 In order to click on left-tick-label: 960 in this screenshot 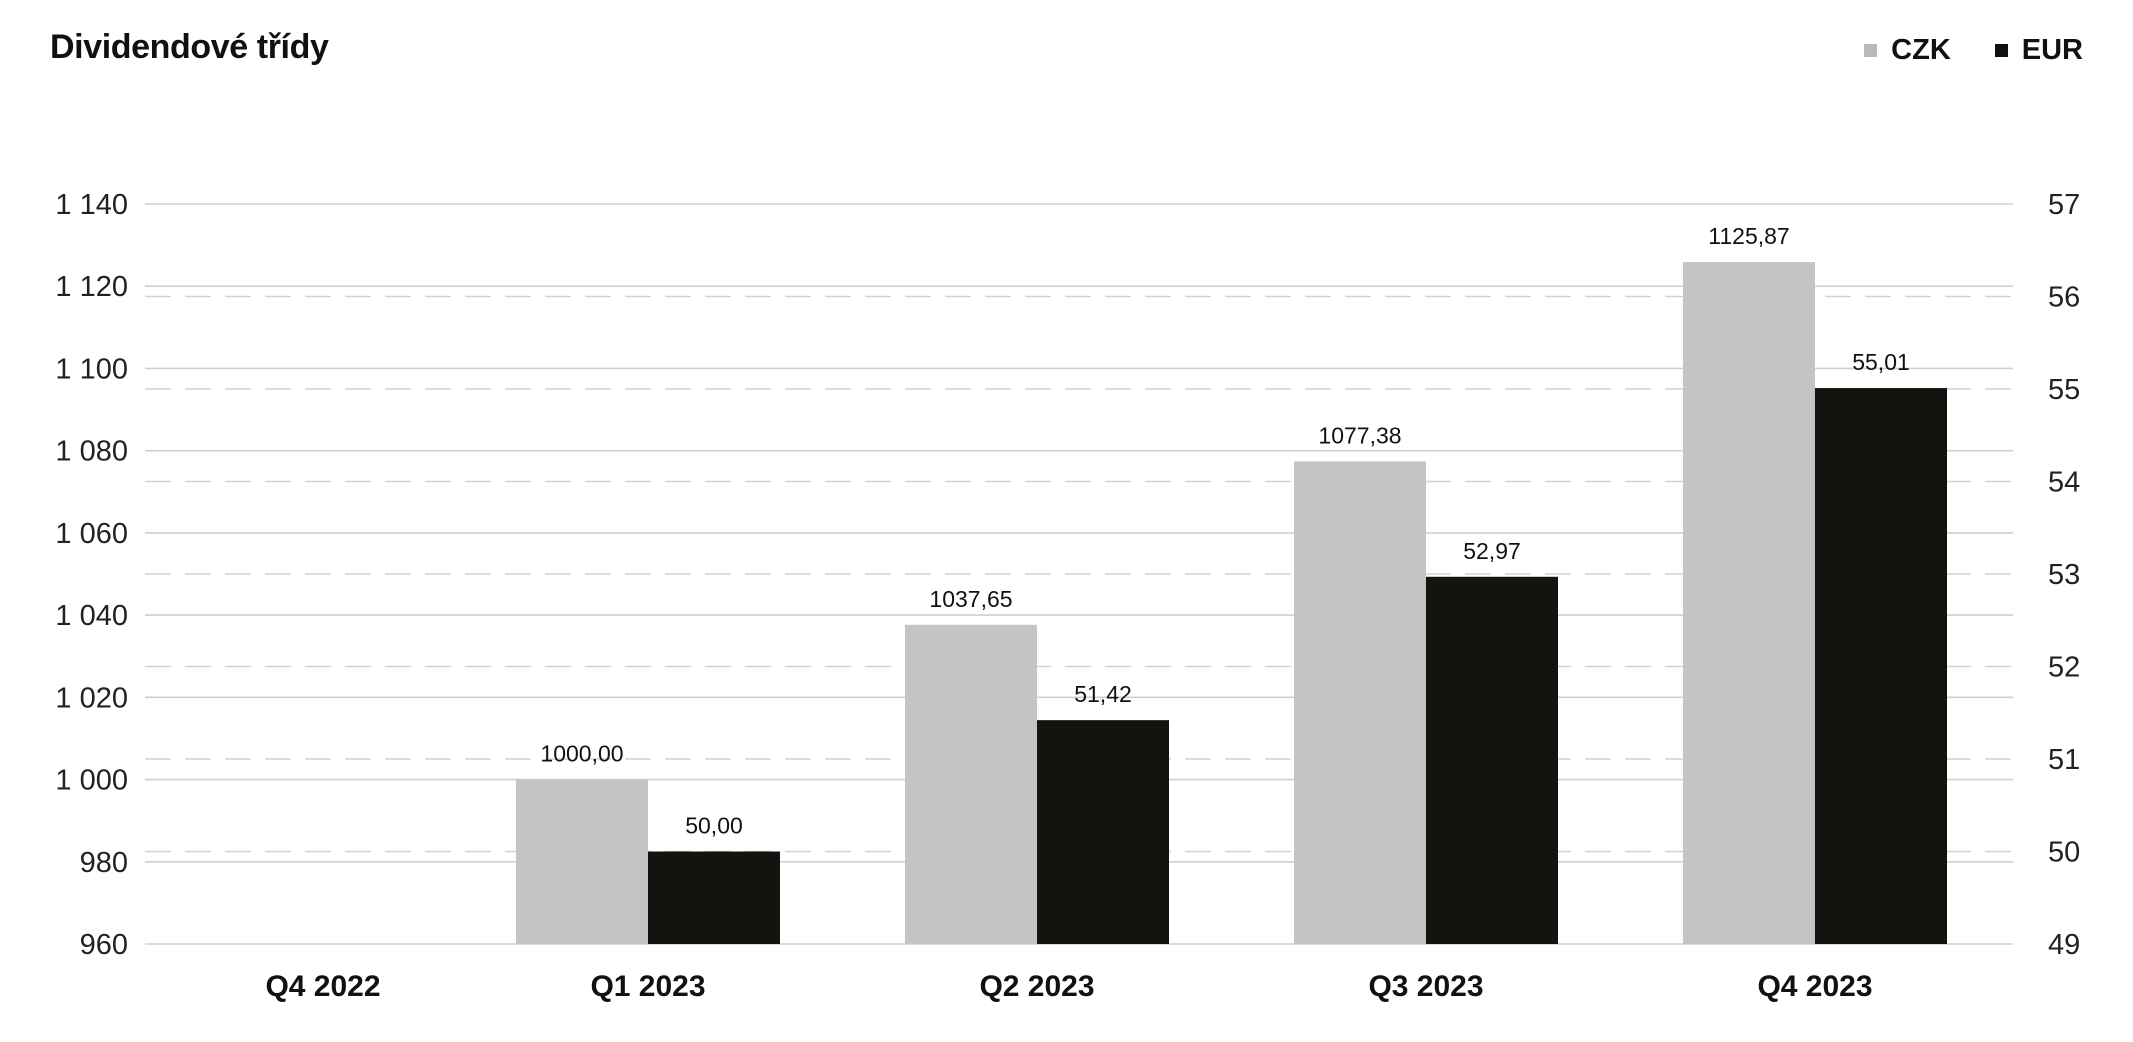, I will do `click(104, 945)`.